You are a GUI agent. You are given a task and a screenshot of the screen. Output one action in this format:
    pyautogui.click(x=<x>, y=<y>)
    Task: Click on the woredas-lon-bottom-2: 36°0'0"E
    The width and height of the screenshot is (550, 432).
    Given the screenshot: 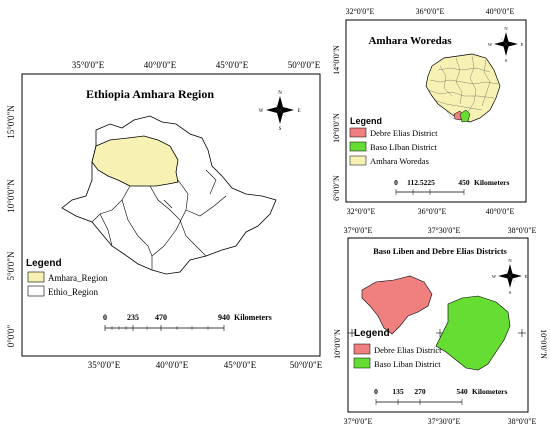 What is the action you would take?
    pyautogui.click(x=432, y=211)
    